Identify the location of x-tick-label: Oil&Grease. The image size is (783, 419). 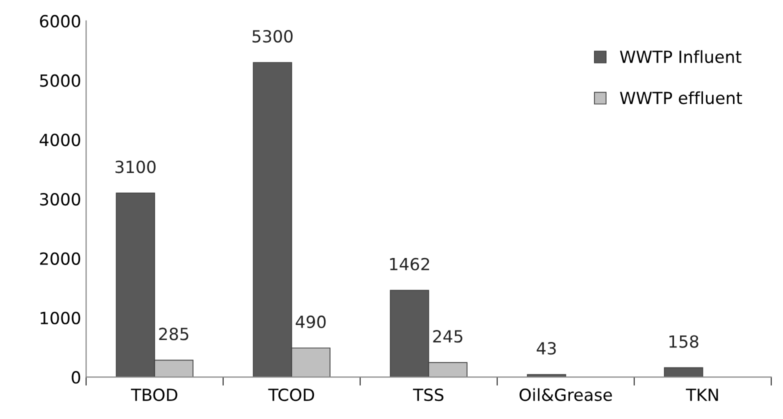
(566, 395).